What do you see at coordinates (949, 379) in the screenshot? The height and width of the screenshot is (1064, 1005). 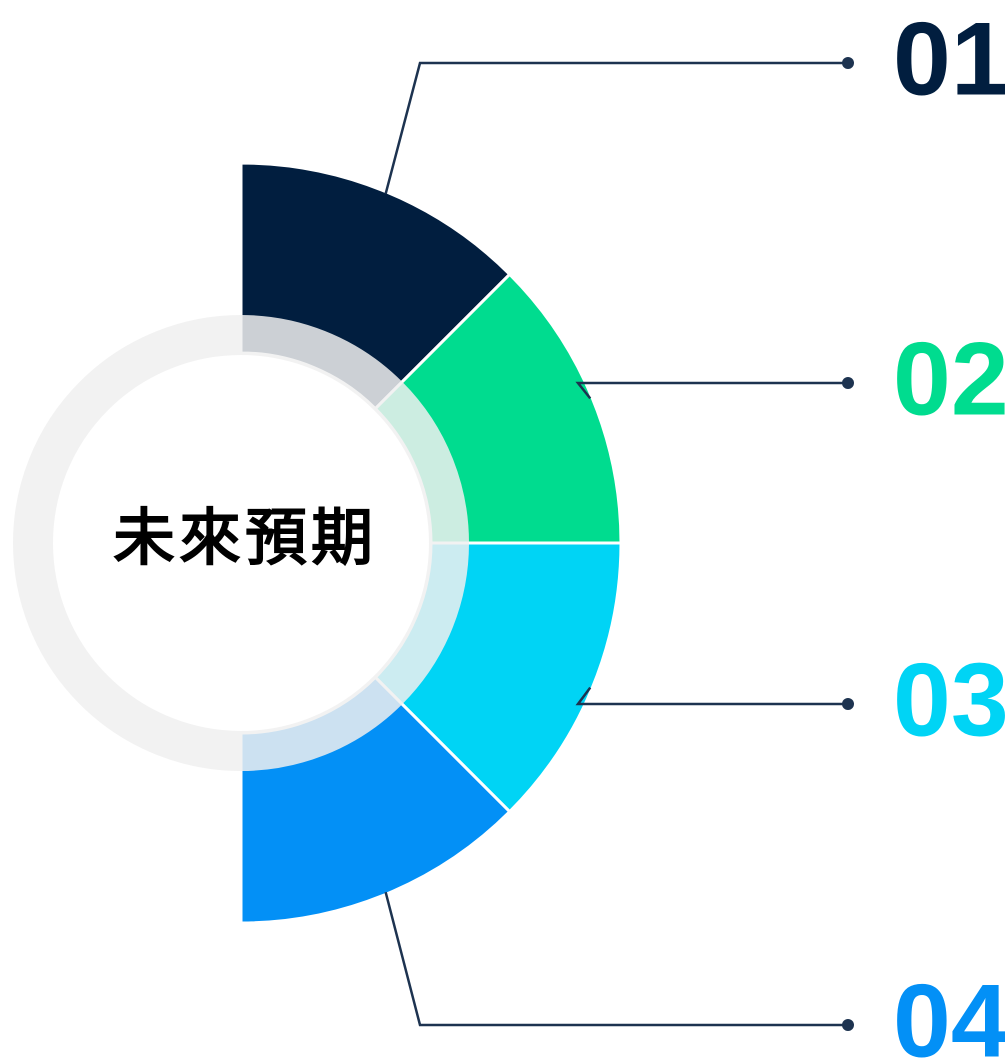 I see `item-number: 02` at bounding box center [949, 379].